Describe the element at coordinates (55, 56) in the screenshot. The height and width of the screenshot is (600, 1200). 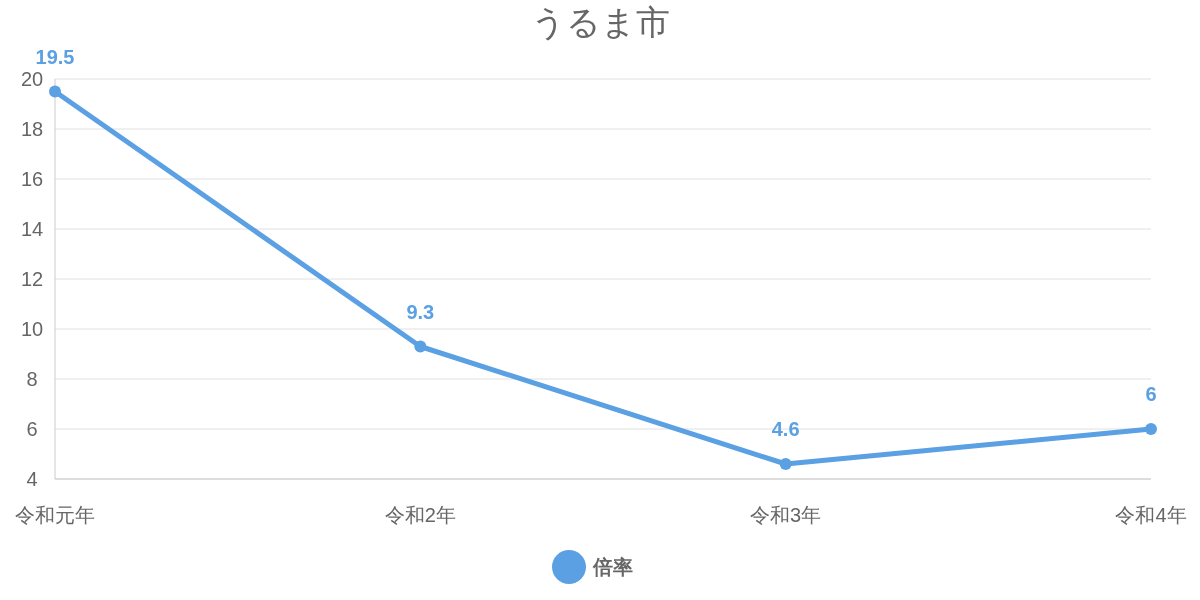
I see `data-label: 19.5` at that location.